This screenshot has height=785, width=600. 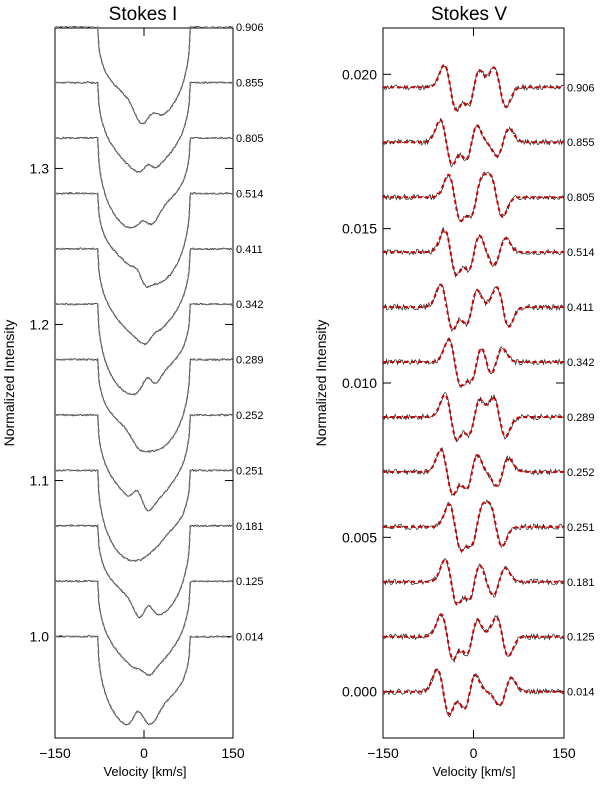 What do you see at coordinates (249, 250) in the screenshot?
I see `stokes-i-phase-label: 0.411` at bounding box center [249, 250].